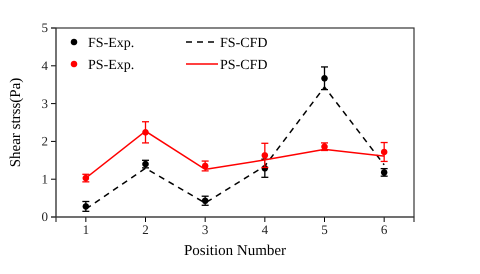 This screenshot has width=480, height=274. I want to click on legend-label: FS-CFD, so click(244, 43).